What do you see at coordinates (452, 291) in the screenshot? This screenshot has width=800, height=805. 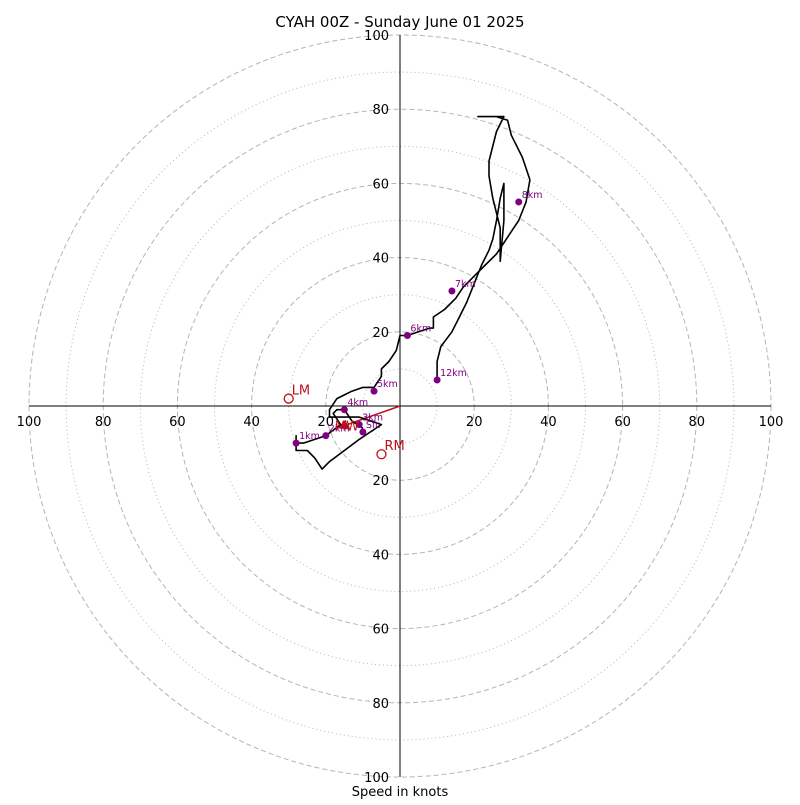 I see `height-marker-7km` at bounding box center [452, 291].